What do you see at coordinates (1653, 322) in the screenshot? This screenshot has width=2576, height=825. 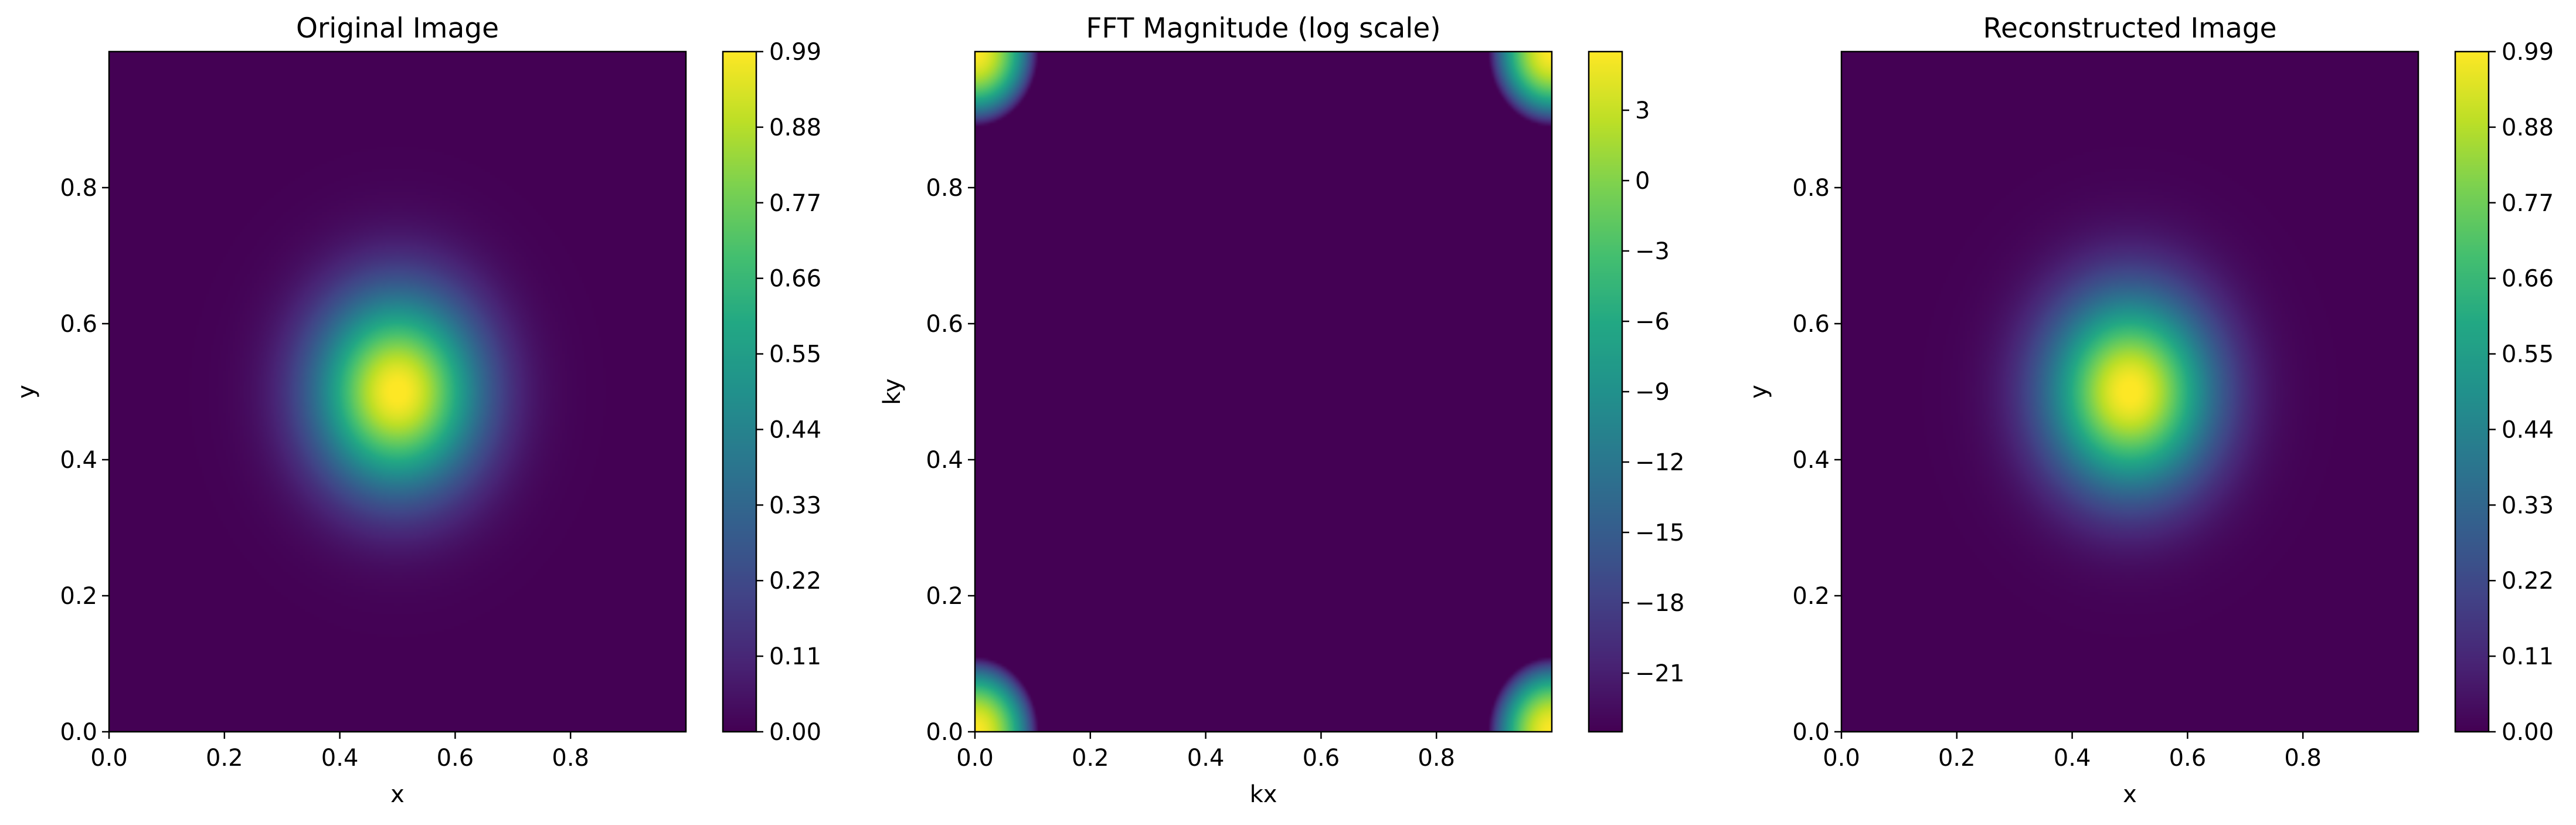 I see `colorbar-tick-label: −6` at bounding box center [1653, 322].